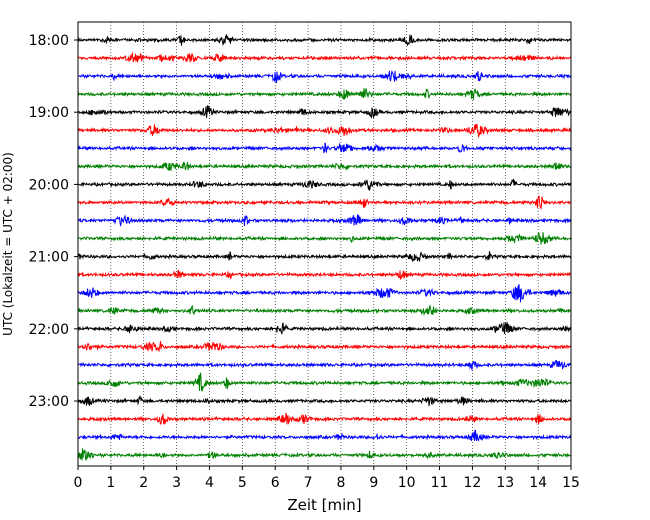 The image size is (650, 520). I want to click on trace-2045, so click(324, 238).